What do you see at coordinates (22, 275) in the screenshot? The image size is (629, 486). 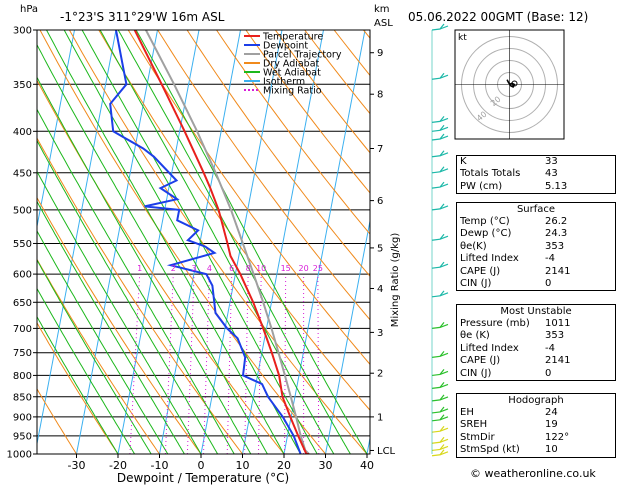 I see `pressure-tick-label: 600` at bounding box center [22, 275].